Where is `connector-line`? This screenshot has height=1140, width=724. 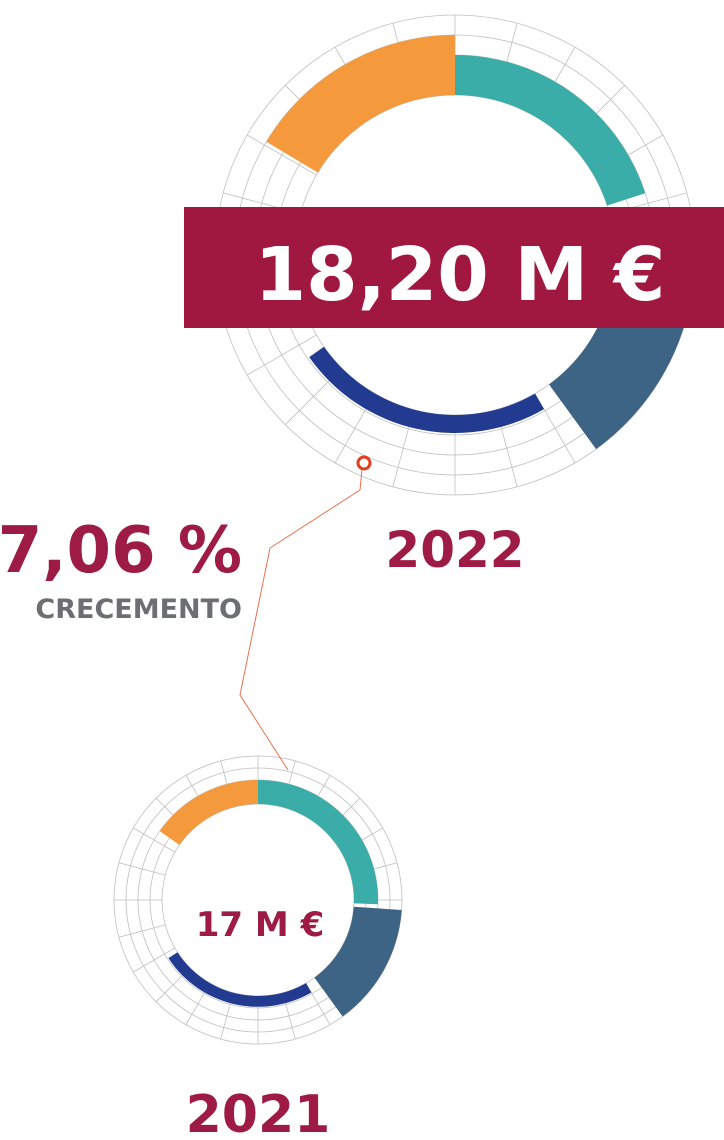
connector-line is located at coordinates (301, 619).